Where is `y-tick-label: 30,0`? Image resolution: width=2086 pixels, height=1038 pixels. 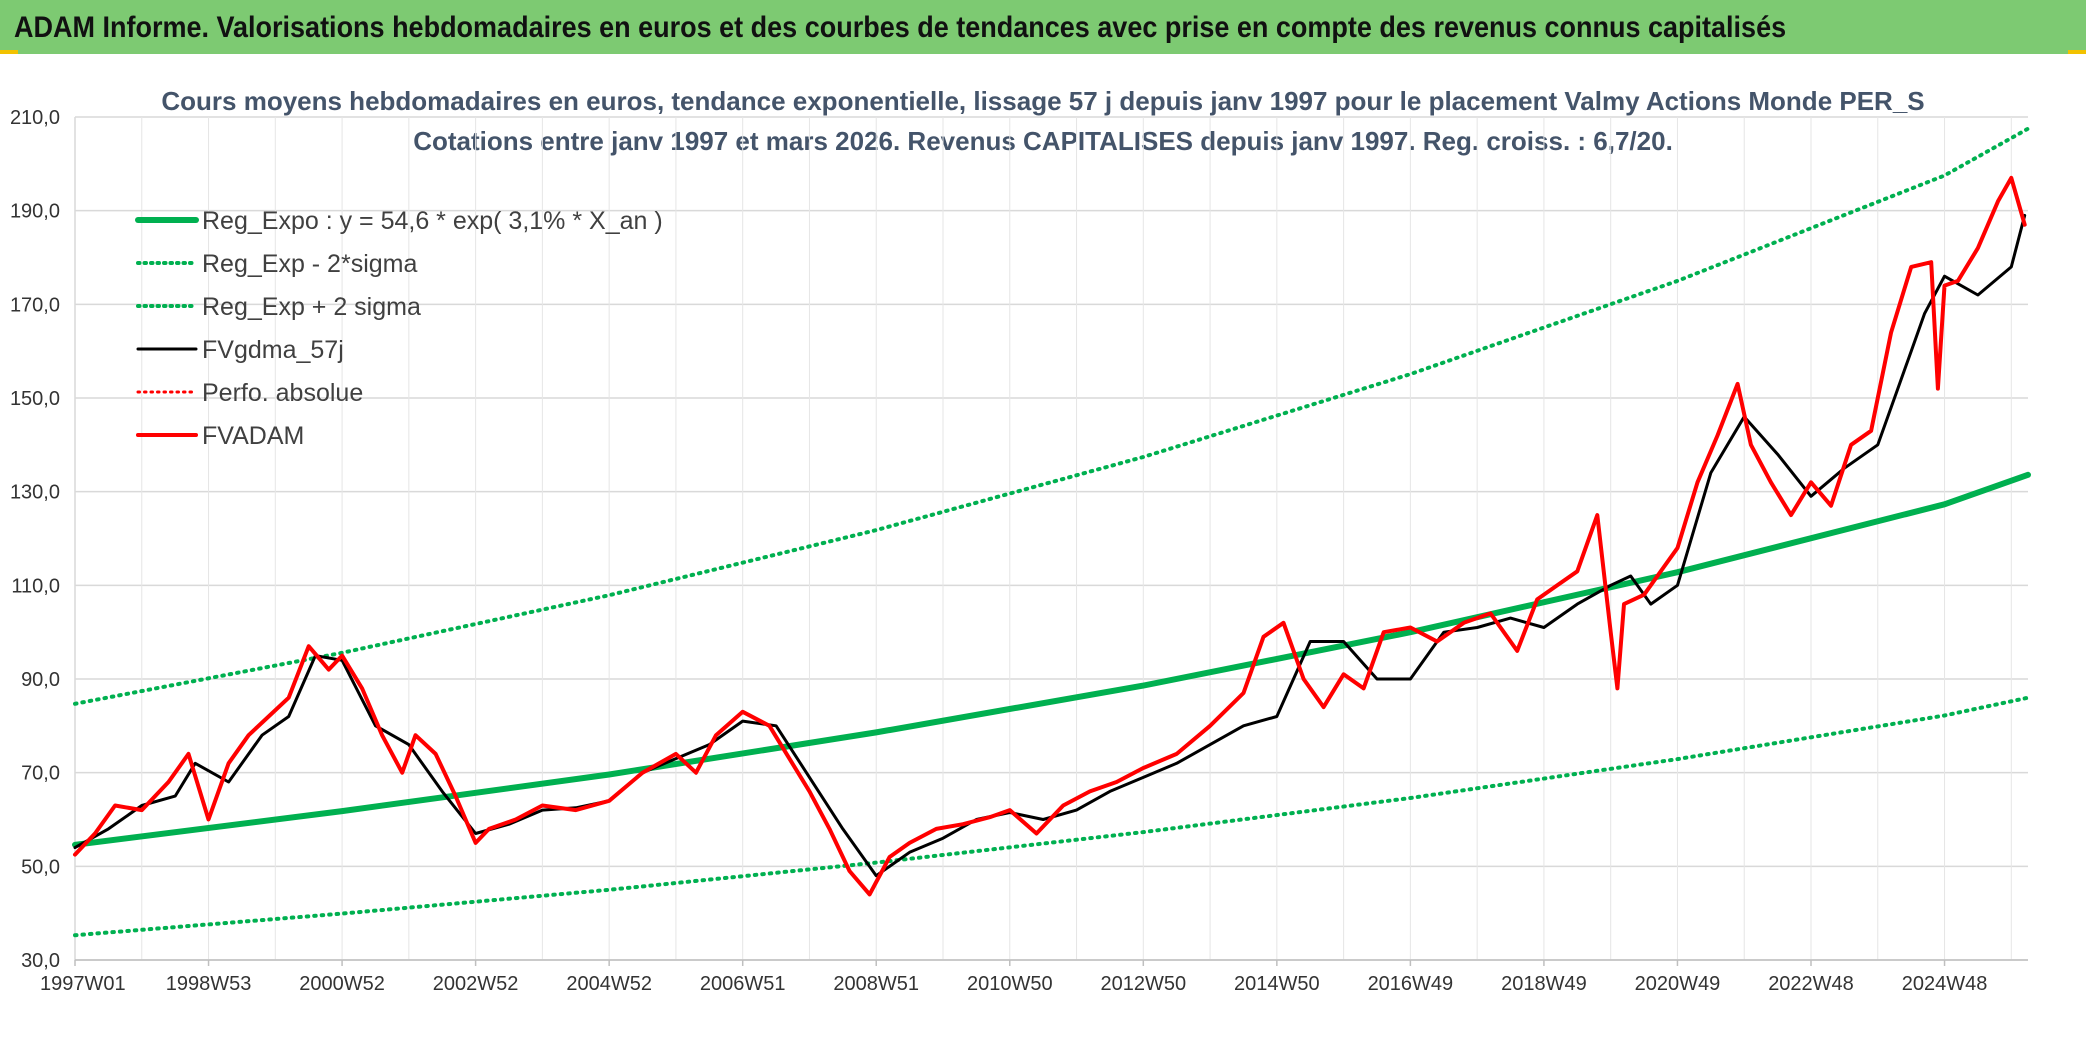
y-tick-label: 30,0 is located at coordinates (40, 961).